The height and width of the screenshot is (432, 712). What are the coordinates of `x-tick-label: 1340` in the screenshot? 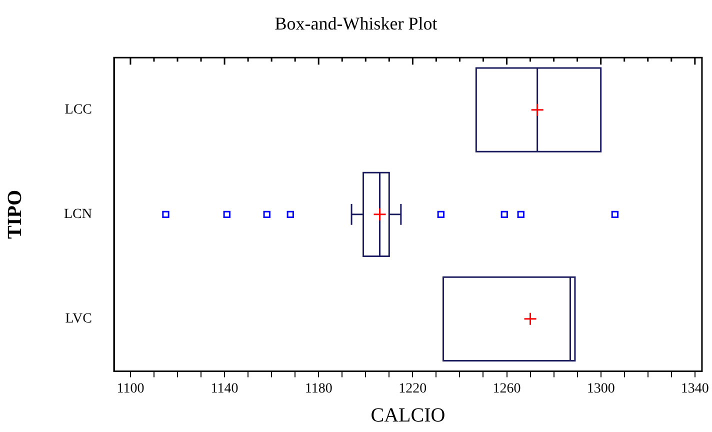 It's located at (694, 388).